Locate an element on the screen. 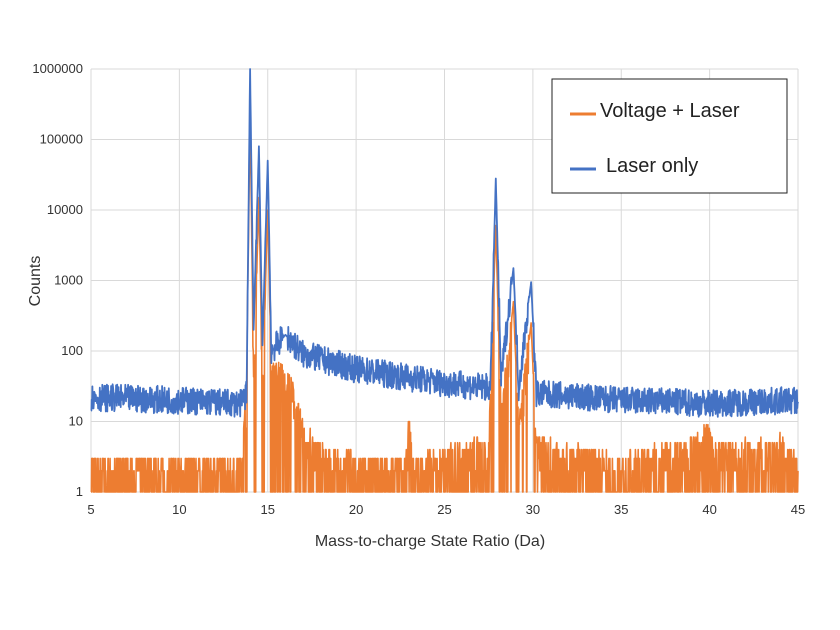 The image size is (840, 630). x-tick-label: 40 is located at coordinates (709, 509).